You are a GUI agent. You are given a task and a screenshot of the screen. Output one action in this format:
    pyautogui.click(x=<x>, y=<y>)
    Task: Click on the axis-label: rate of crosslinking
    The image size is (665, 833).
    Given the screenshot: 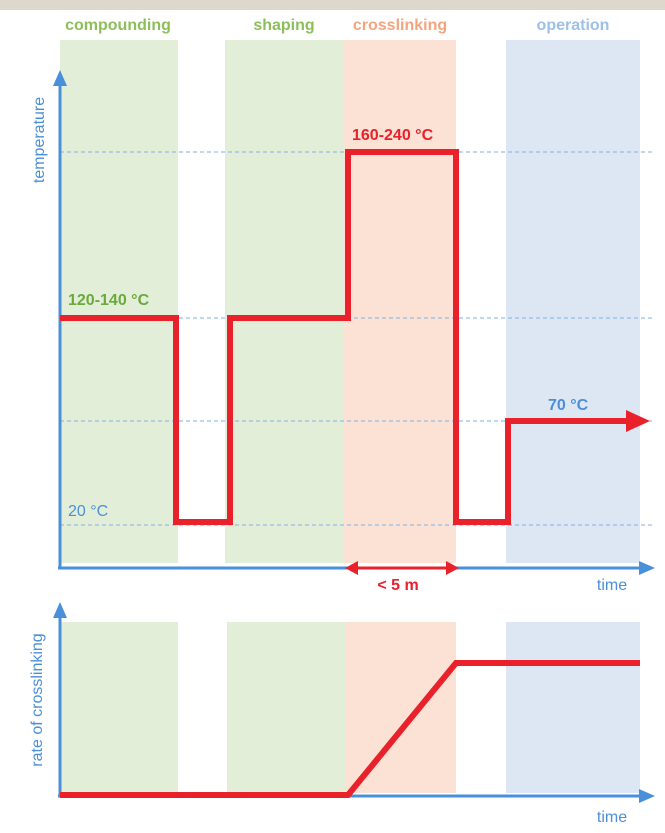 What is the action you would take?
    pyautogui.click(x=37, y=699)
    